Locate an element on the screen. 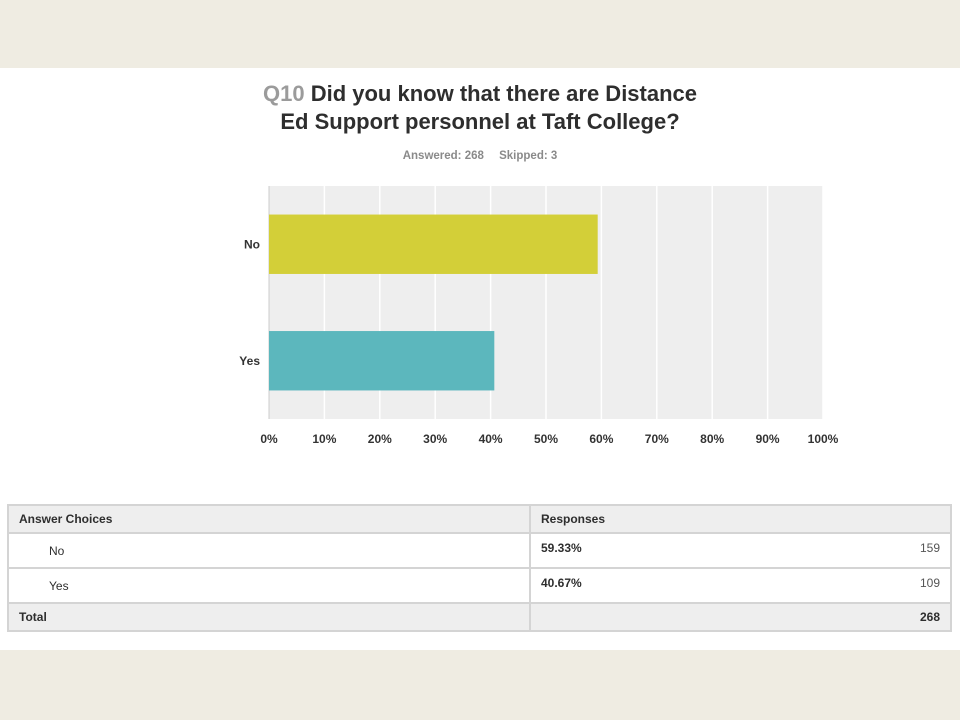 The height and width of the screenshot is (720, 960). x-tick-label: 0% is located at coordinates (269, 439).